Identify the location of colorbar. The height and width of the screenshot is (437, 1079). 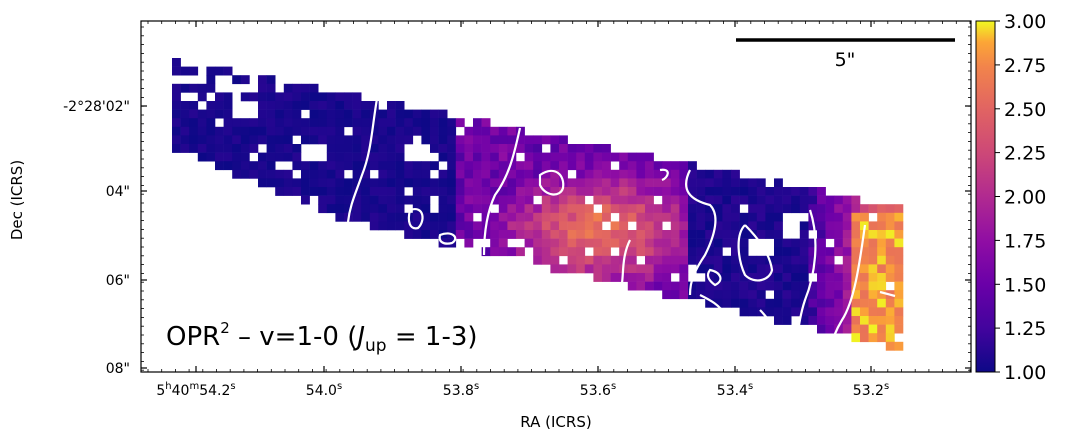
(985, 196).